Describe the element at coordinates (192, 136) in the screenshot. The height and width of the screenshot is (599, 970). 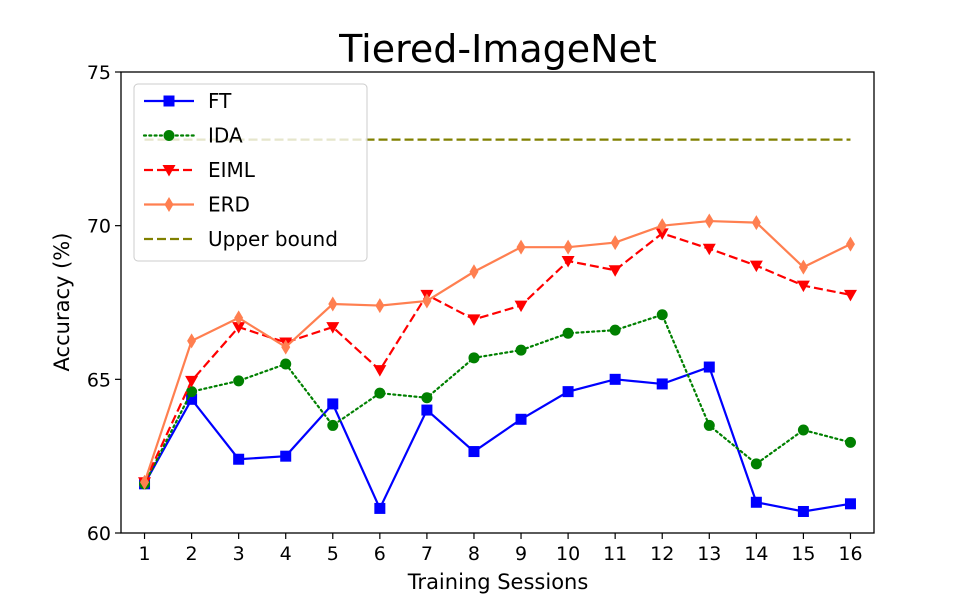
I see `legend-item-ida: IDA` at that location.